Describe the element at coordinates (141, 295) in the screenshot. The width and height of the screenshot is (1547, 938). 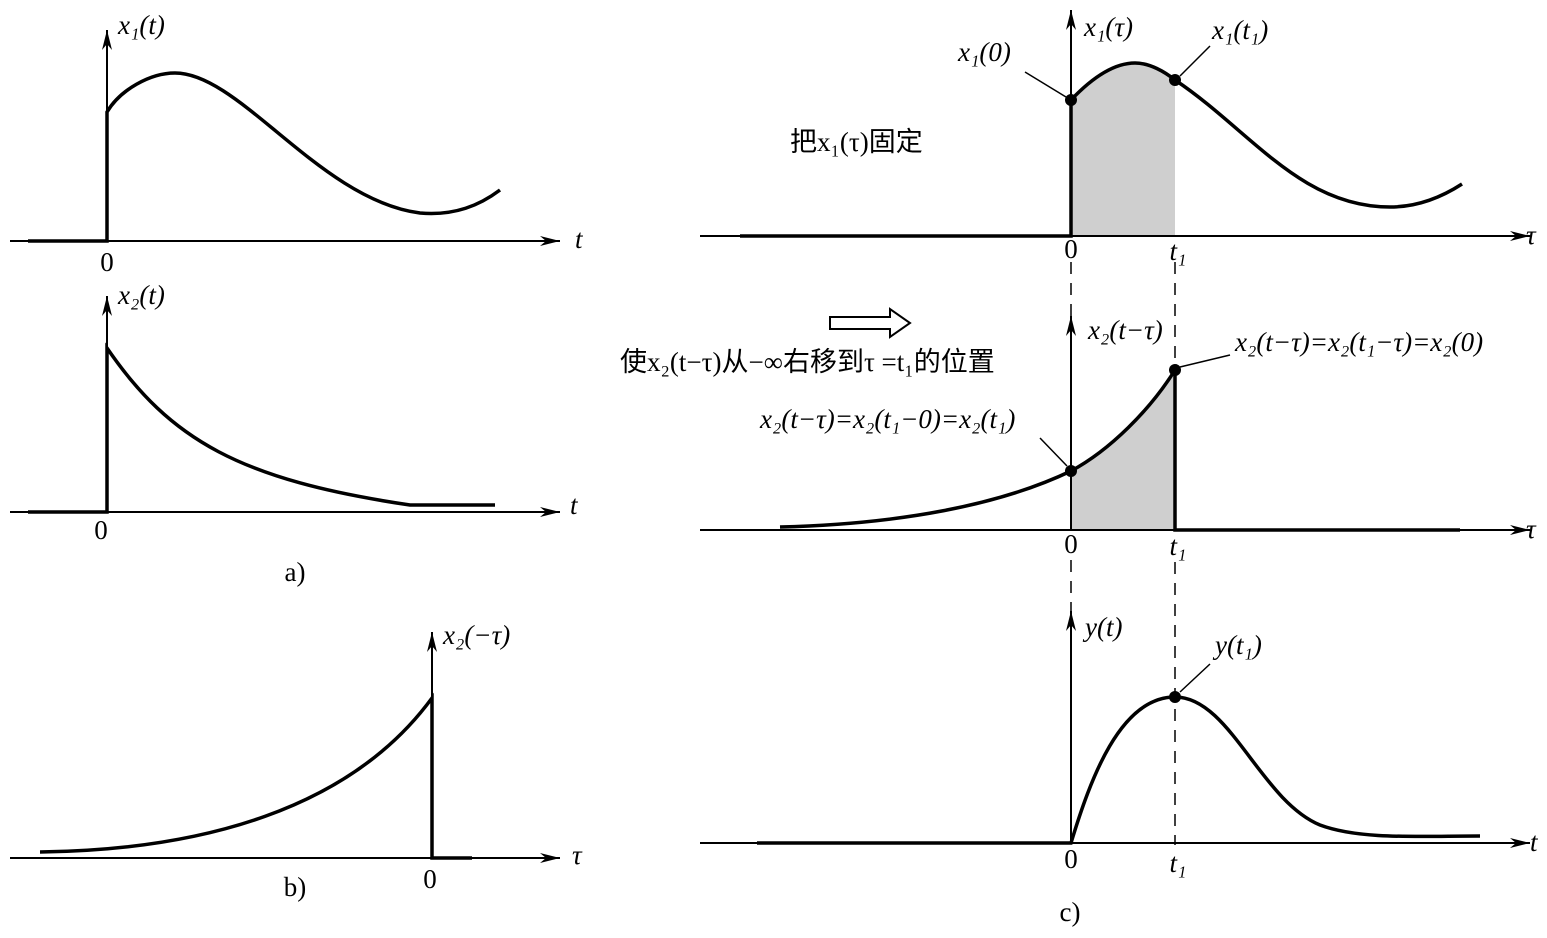
I see `axis-label: x₂(t)` at that location.